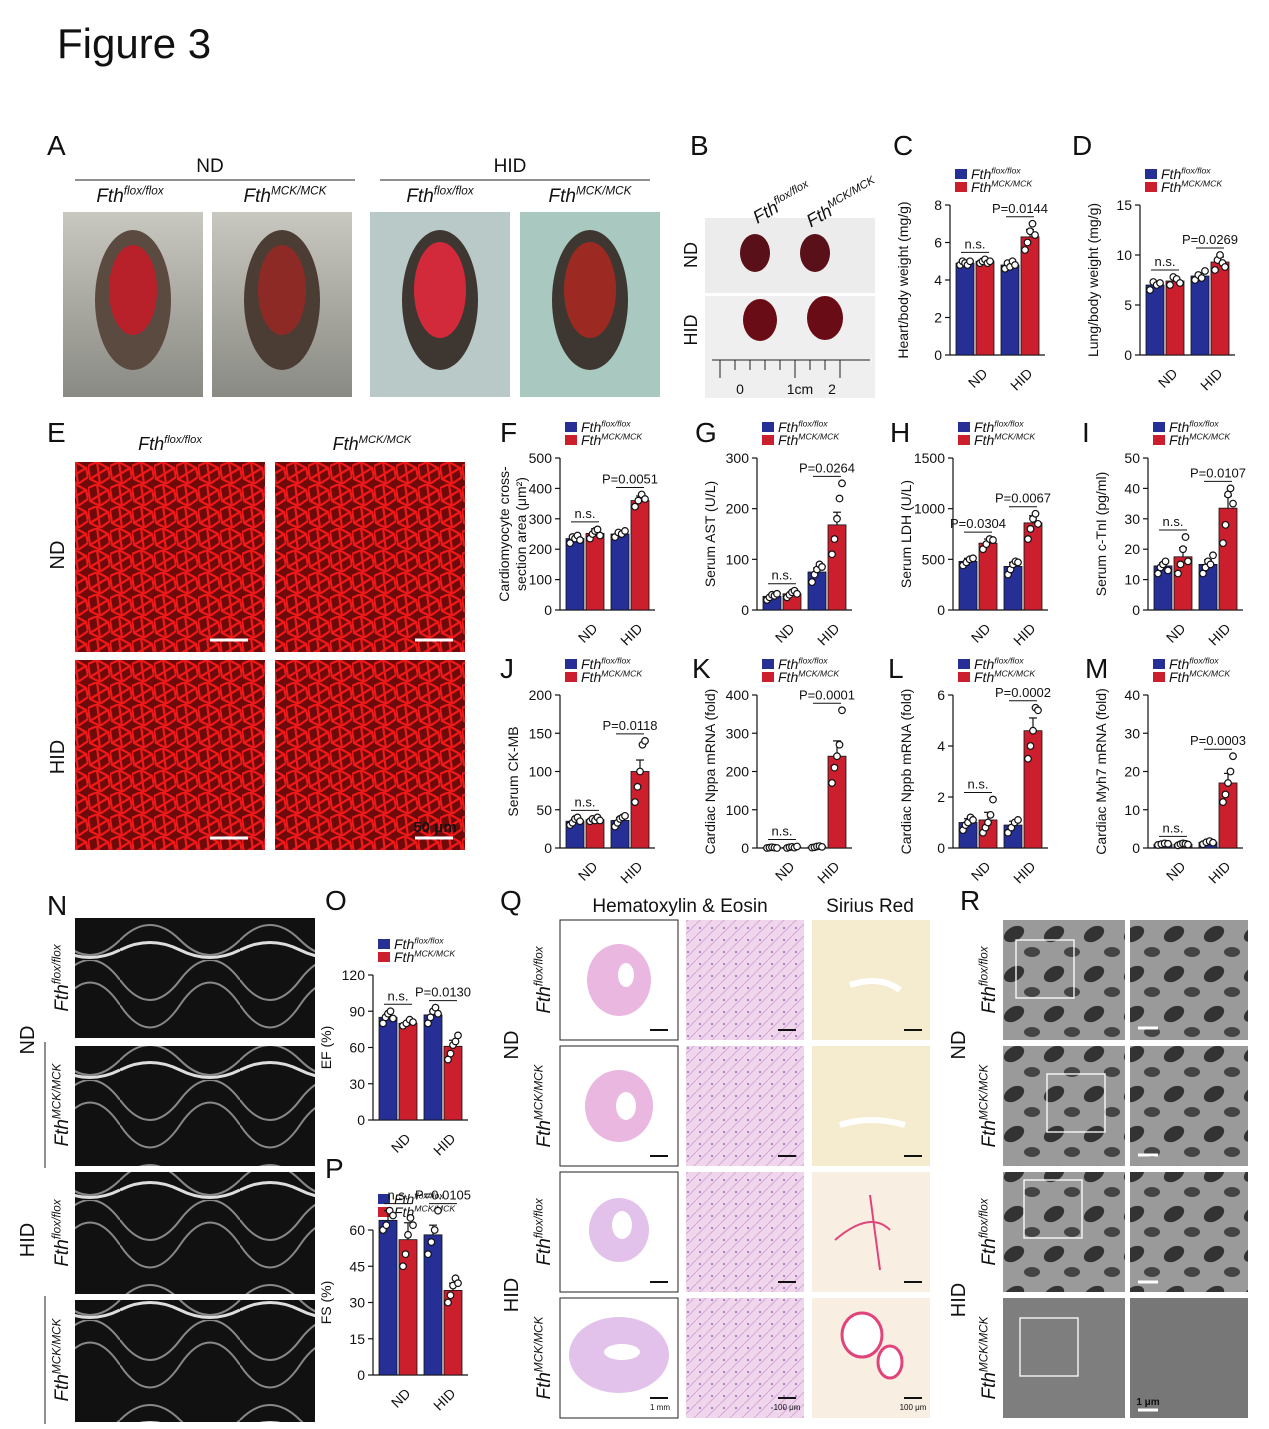  Describe the element at coordinates (978, 784) in the screenshot. I see `significance-label: n.s.` at that location.